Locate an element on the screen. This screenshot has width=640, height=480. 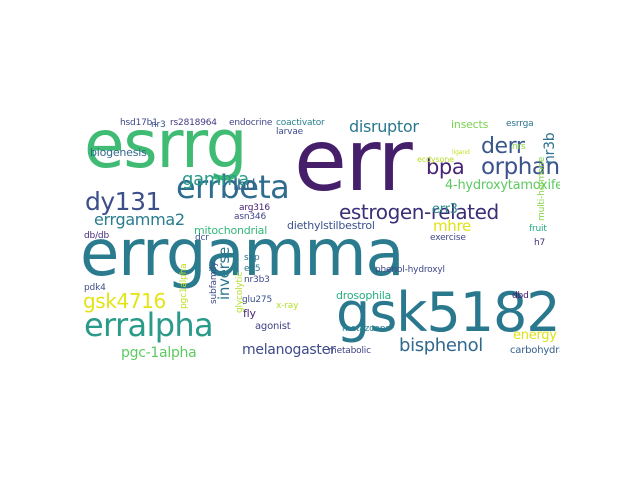
cloud-word: shp is located at coordinates (252, 258).